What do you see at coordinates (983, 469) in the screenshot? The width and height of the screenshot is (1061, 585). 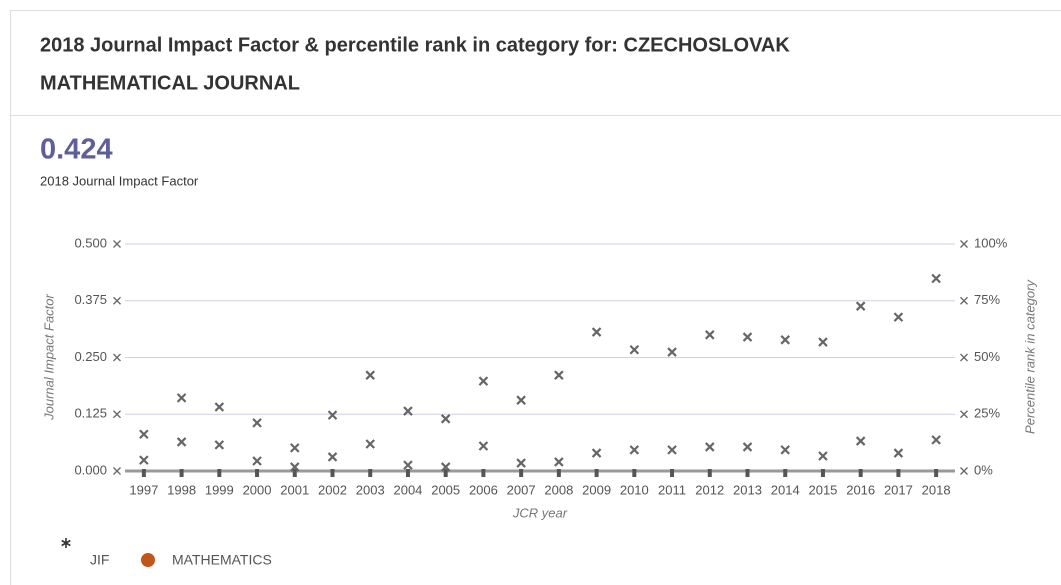 I see `y2-tick-label: 0%` at bounding box center [983, 469].